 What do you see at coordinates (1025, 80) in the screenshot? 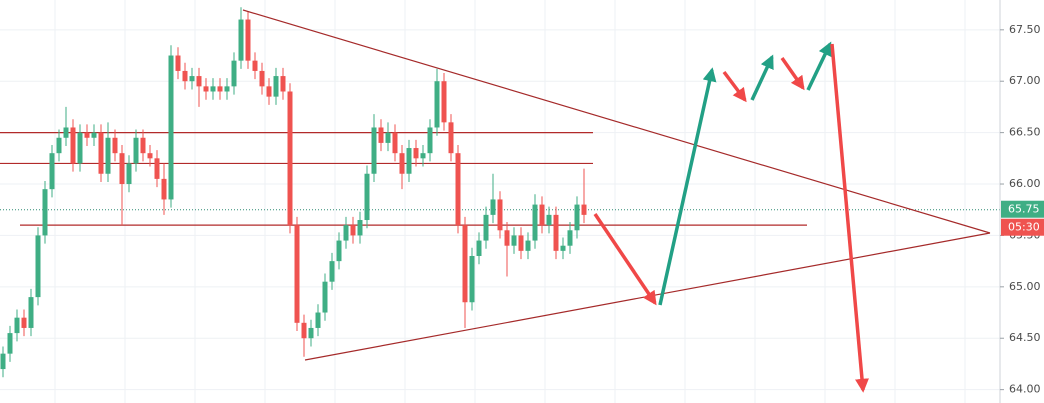
I see `y-tick-label: 67.00` at bounding box center [1025, 80].